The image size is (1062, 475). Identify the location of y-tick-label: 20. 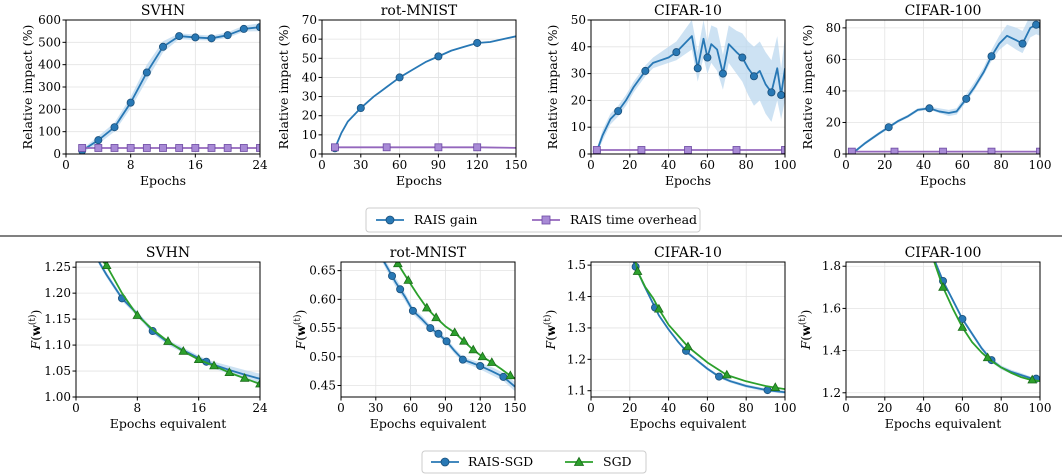
(578, 100).